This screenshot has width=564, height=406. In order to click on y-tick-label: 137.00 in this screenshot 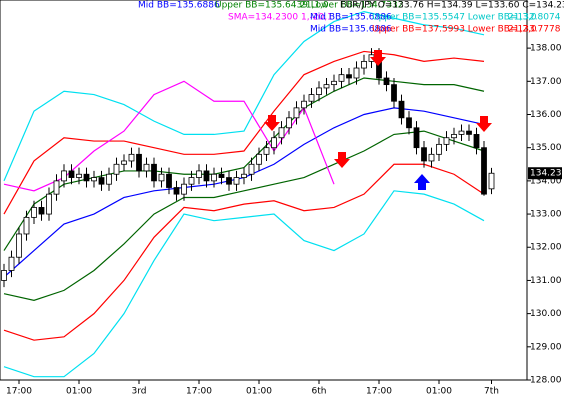, I will do `click(546, 82)`.